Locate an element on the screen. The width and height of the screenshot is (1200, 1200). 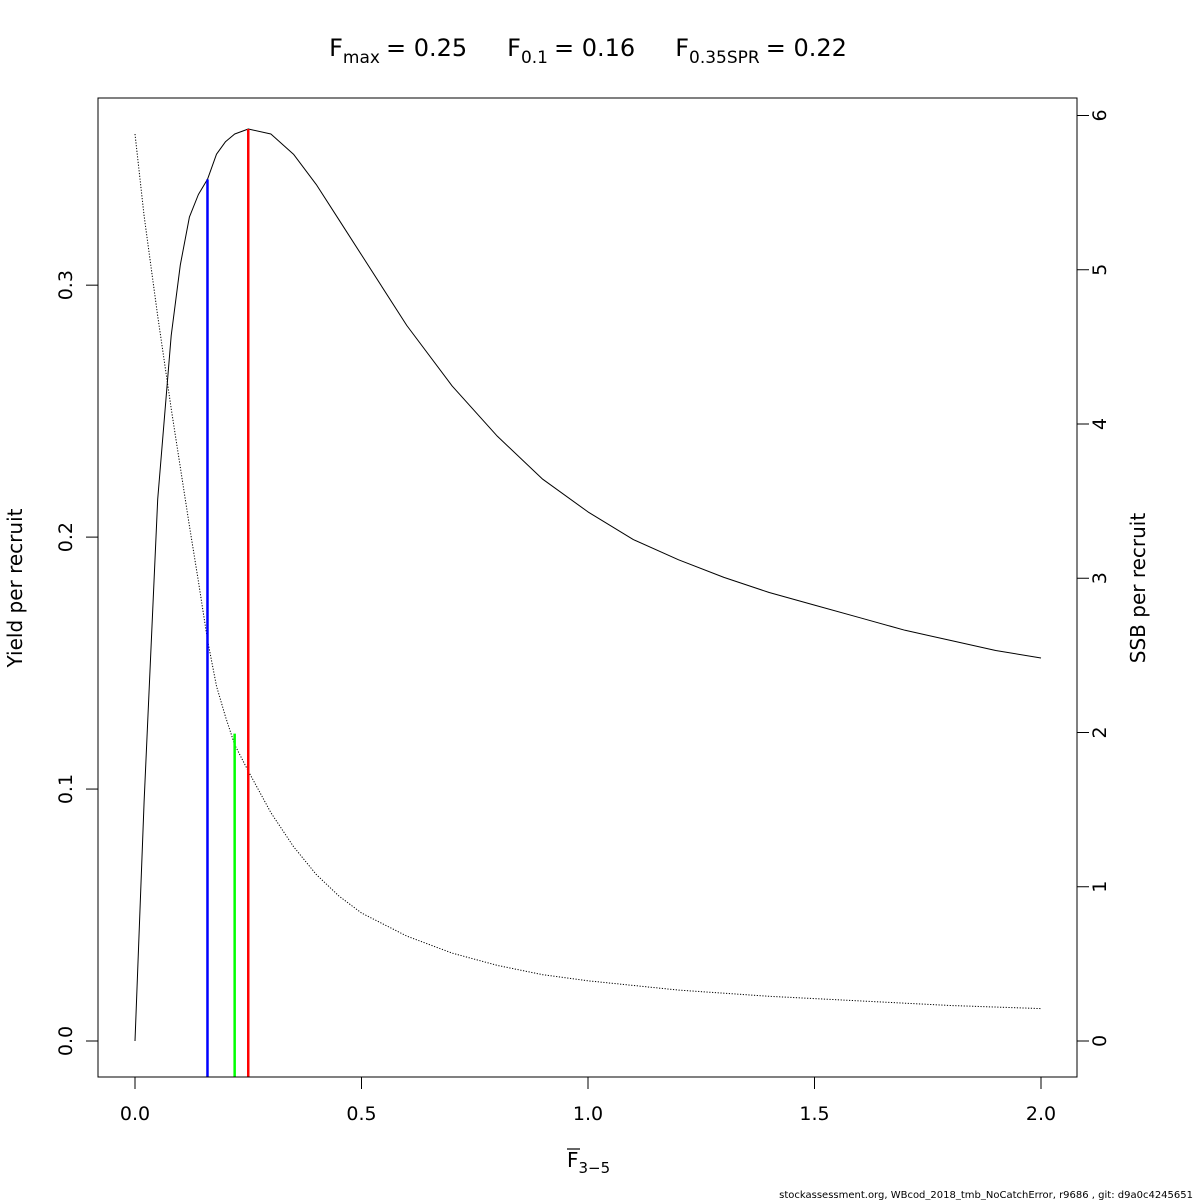
y2-tick-label: 3 is located at coordinates (1100, 578).